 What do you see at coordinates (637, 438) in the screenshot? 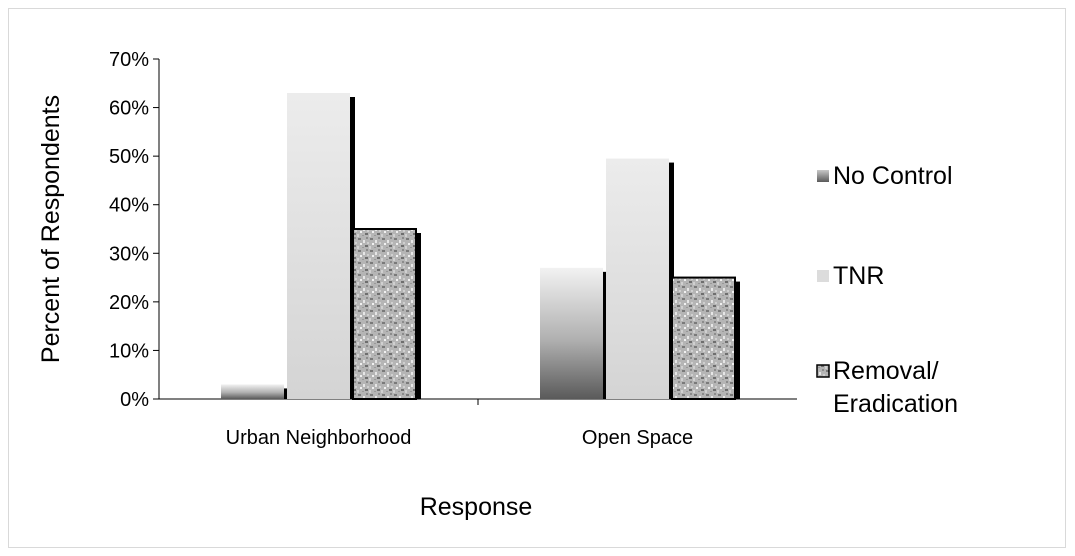
I see `x-tick-label: Open Space` at bounding box center [637, 438].